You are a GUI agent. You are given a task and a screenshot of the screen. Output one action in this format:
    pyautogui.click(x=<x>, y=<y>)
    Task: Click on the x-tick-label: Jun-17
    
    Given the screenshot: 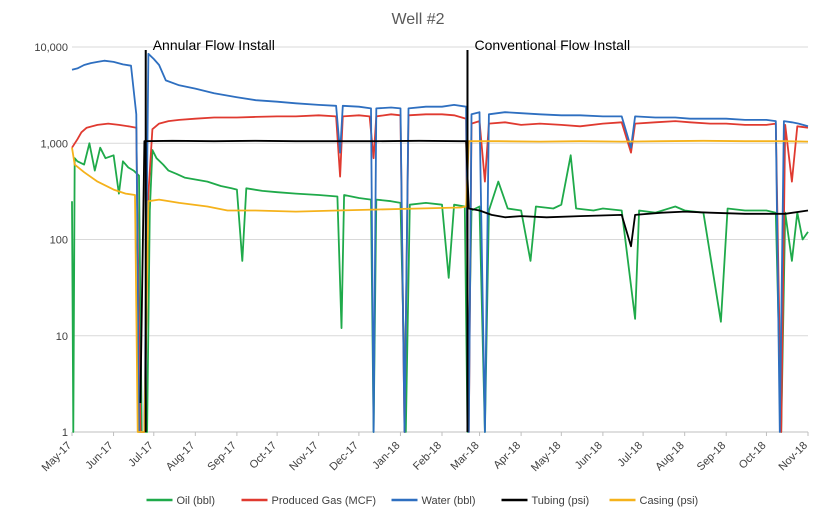 What is the action you would take?
    pyautogui.click(x=99, y=456)
    